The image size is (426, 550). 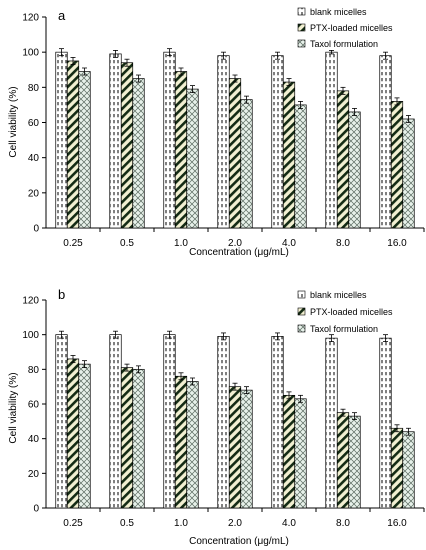 What do you see at coordinates (62, 15) in the screenshot?
I see `panel-label: a` at bounding box center [62, 15].